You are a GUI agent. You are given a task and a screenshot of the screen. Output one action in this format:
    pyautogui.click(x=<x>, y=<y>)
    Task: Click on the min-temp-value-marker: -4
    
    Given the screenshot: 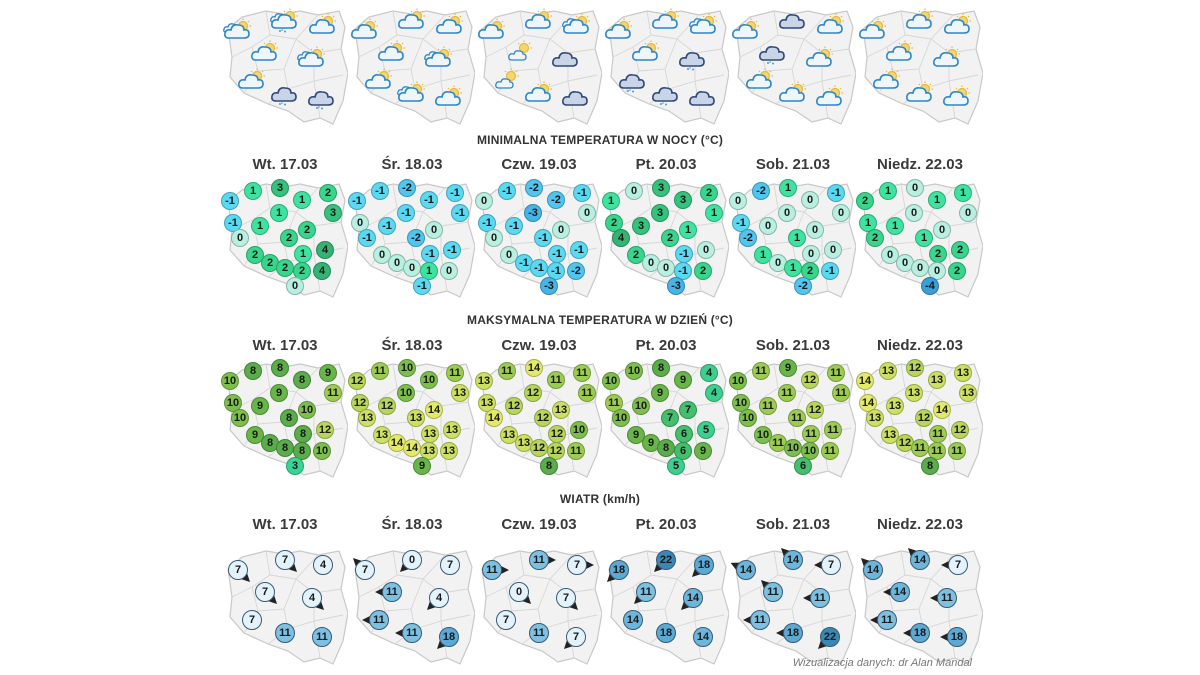 What is the action you would take?
    pyautogui.click(x=930, y=286)
    